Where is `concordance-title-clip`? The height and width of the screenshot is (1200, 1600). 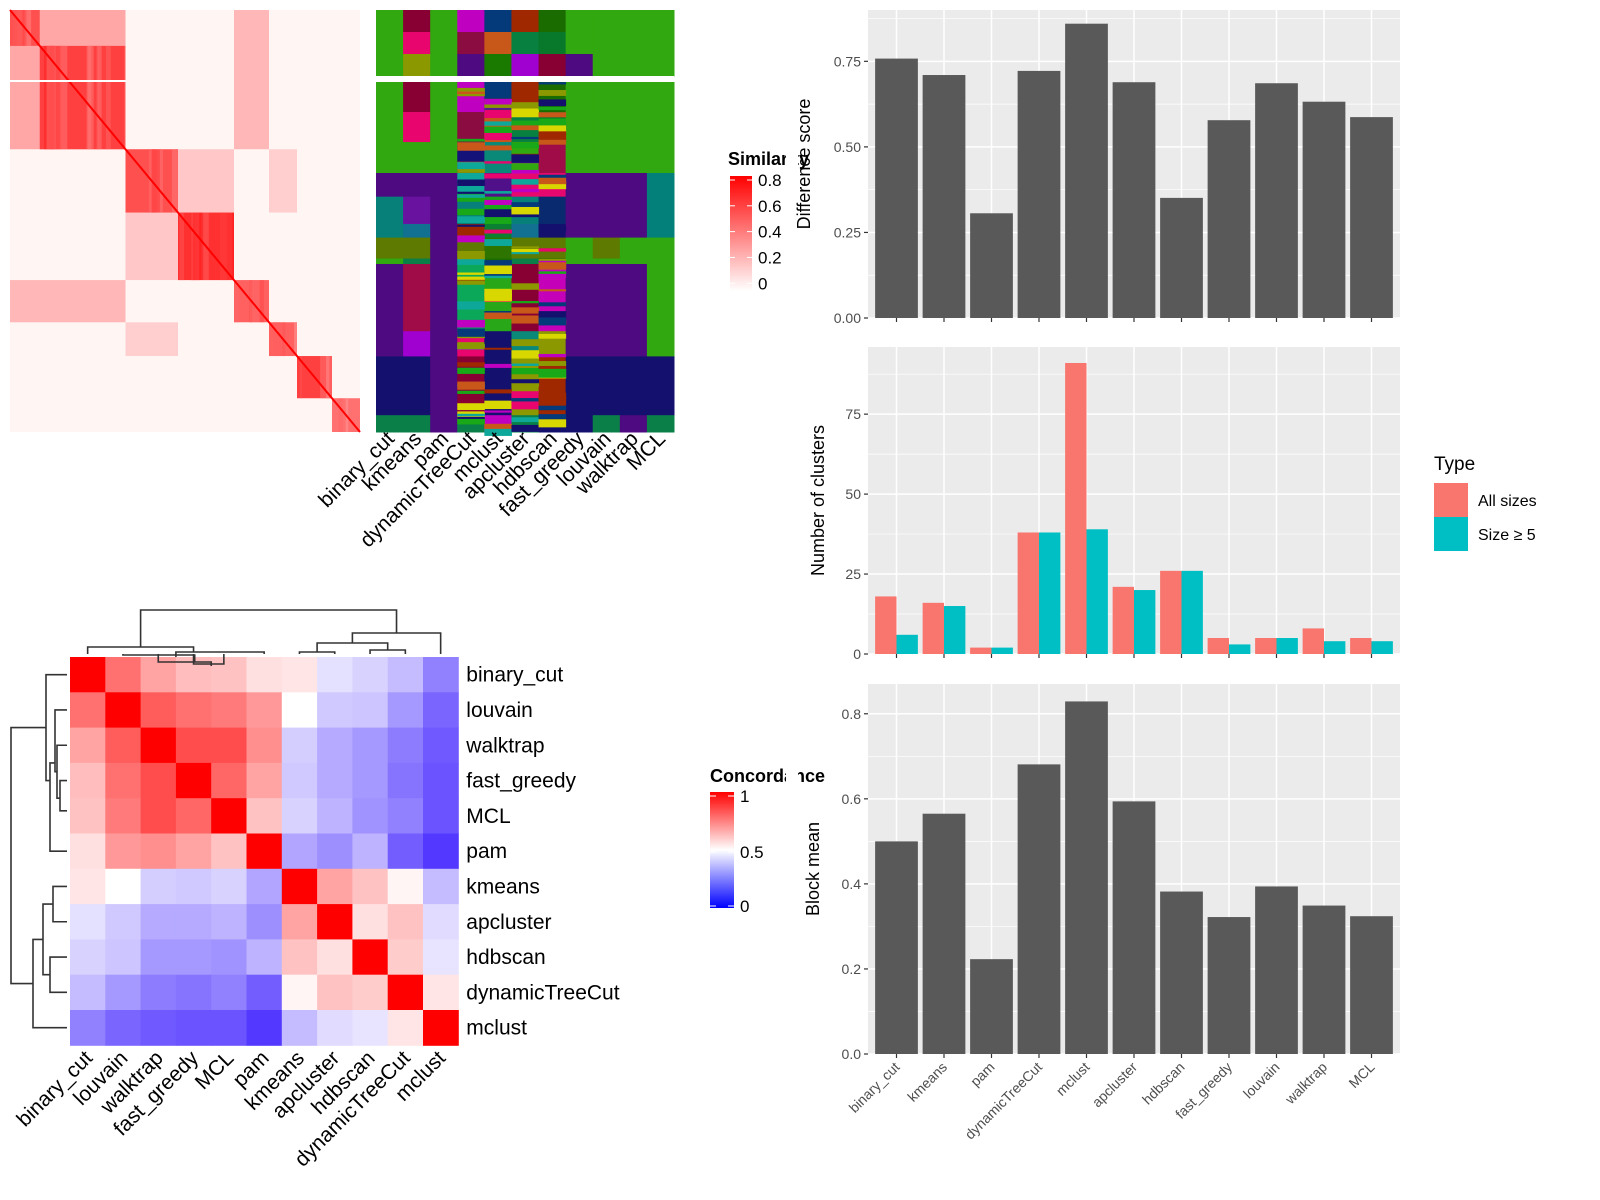 concordance-title-clip is located at coordinates (792, 780).